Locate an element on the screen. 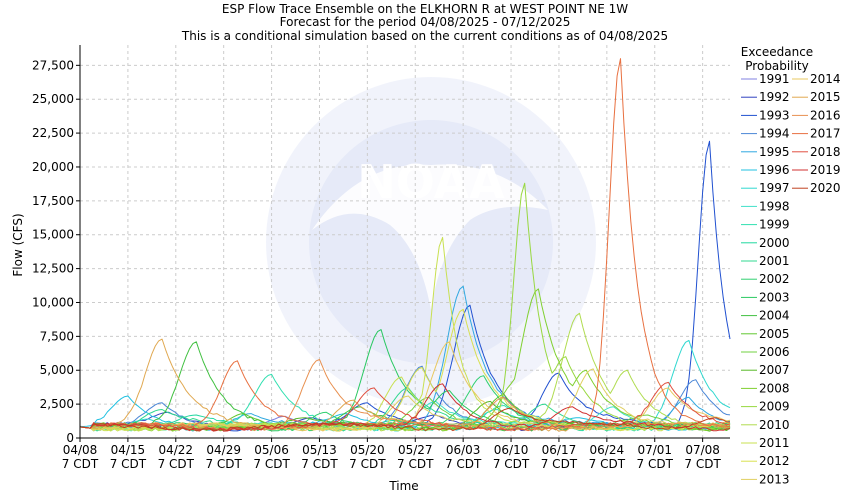 This screenshot has height=500, width=850. x-tick-label-date: 05/13 is located at coordinates (319, 450).